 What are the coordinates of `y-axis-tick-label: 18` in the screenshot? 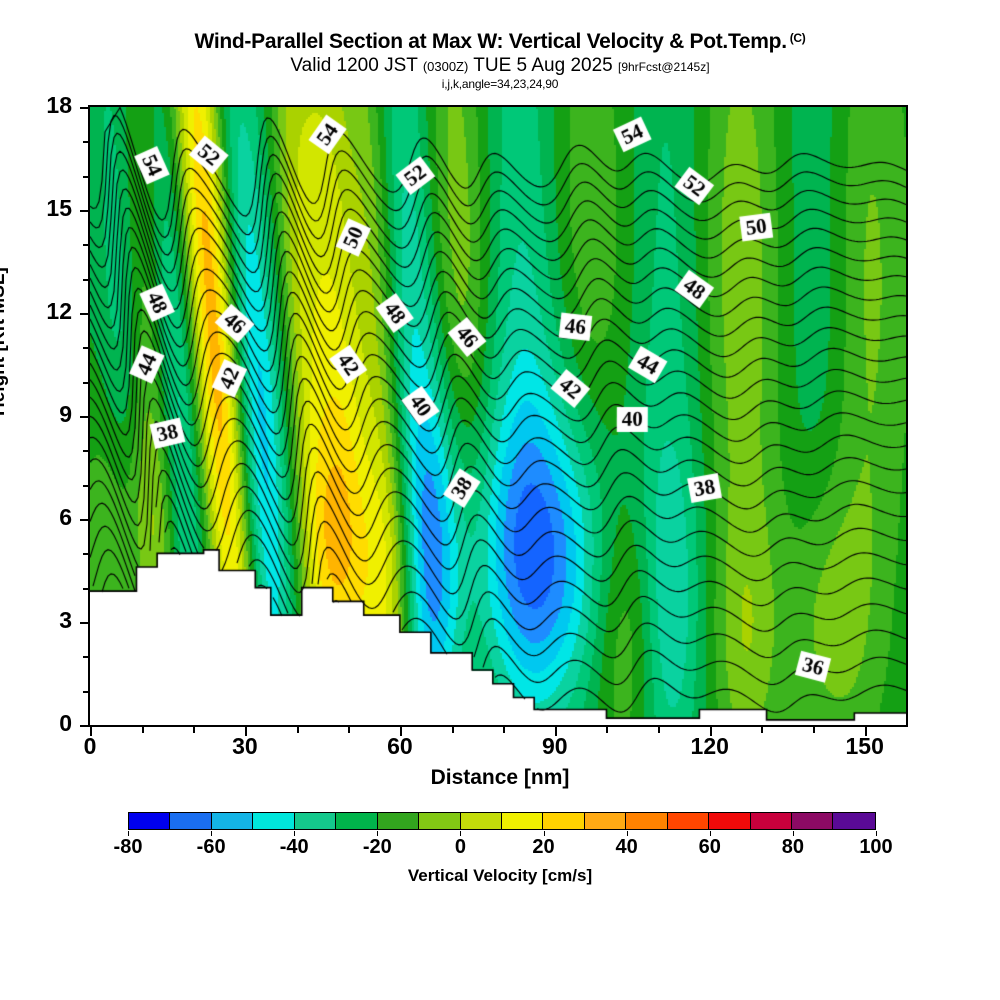 It's located at (59, 105).